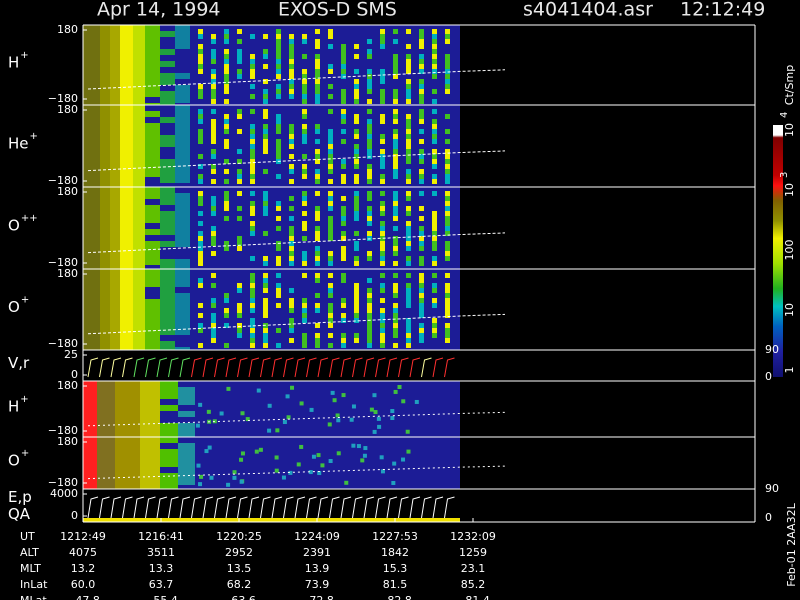  I want to click on row-label: MLT, so click(30, 568).